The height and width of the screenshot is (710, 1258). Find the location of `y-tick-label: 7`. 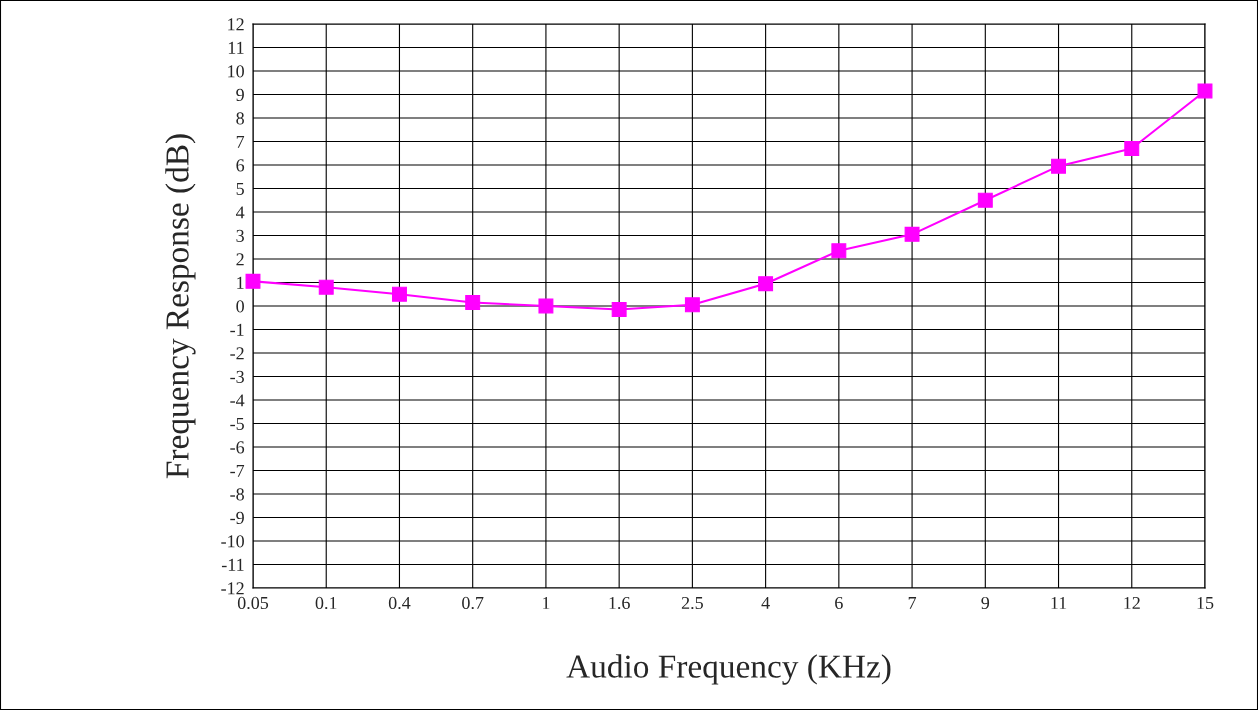

y-tick-label: 7 is located at coordinates (240, 141).